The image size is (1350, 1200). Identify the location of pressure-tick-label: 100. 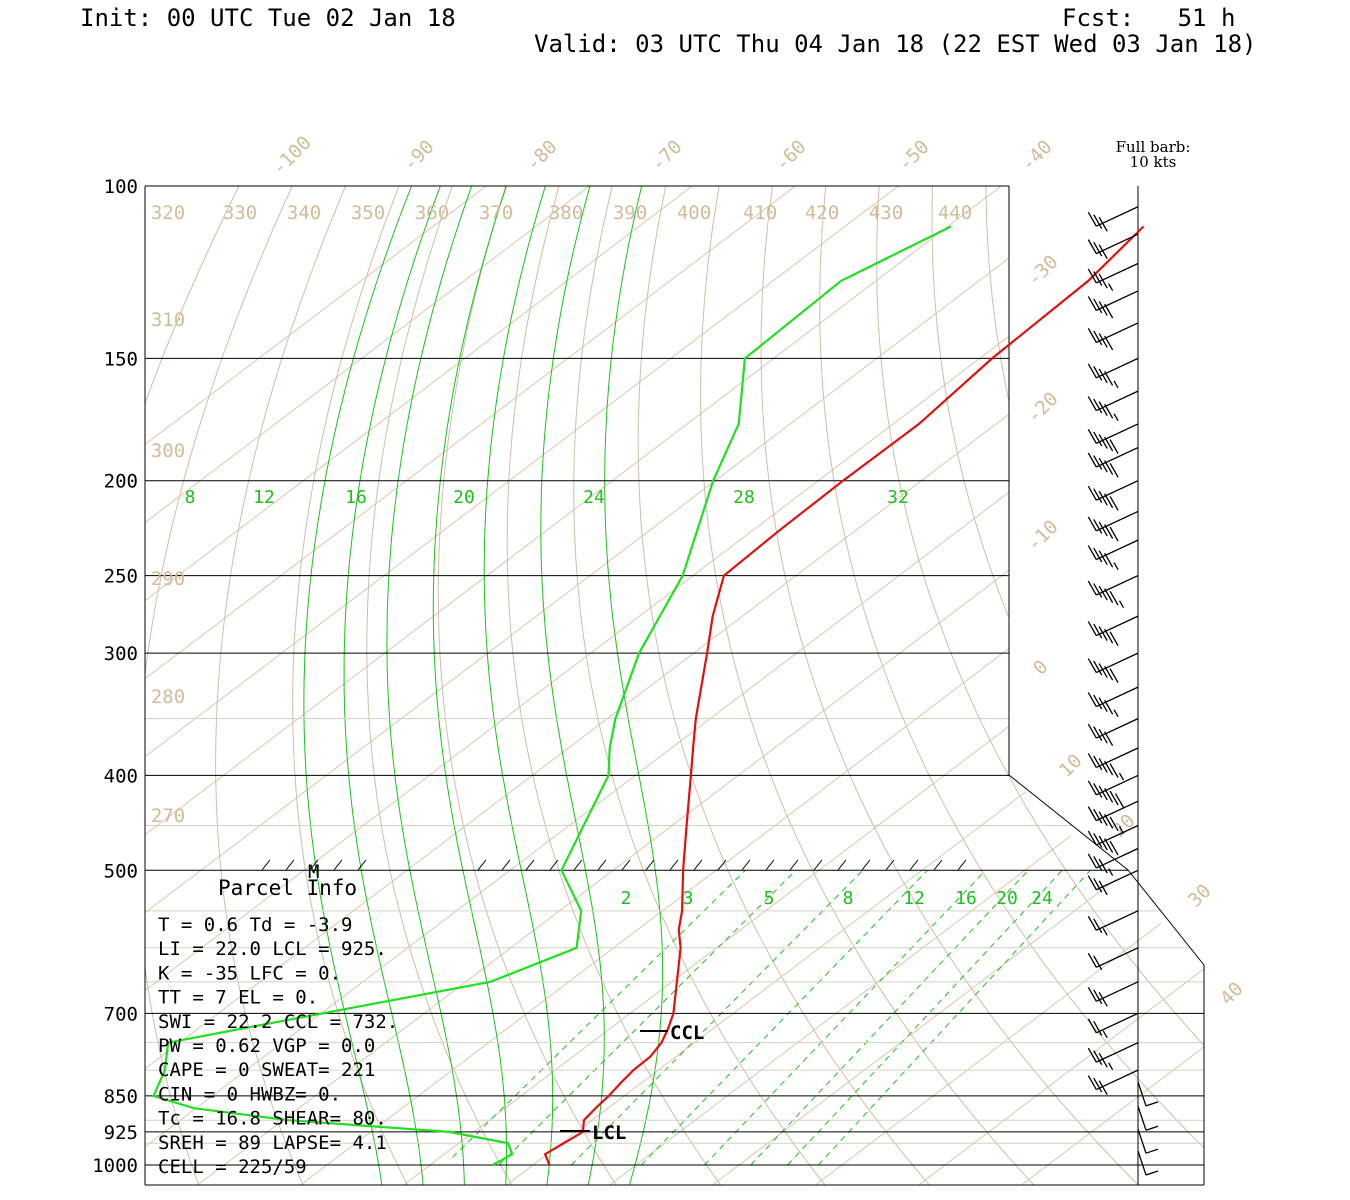
(121, 187).